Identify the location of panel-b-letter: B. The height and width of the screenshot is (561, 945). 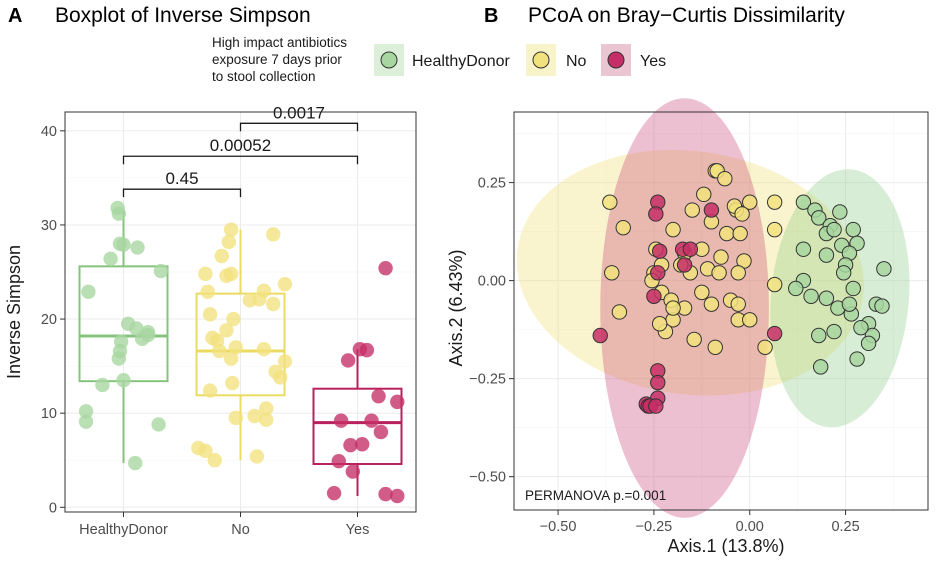
(491, 16).